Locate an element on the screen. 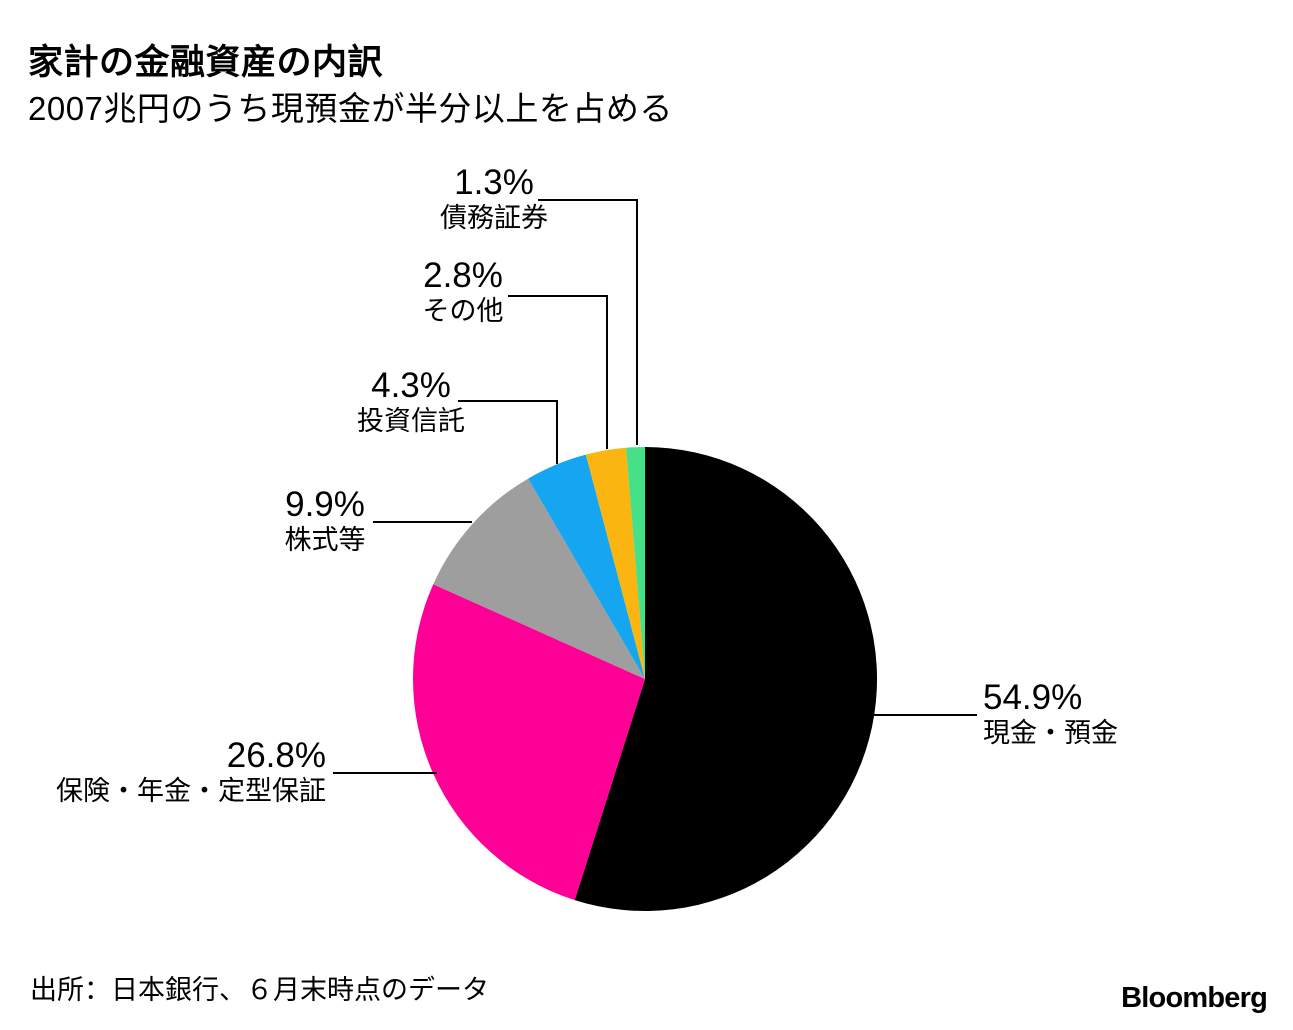 The image size is (1293, 1030). slice-pct-investment-trusts: 4.3% is located at coordinates (411, 385).